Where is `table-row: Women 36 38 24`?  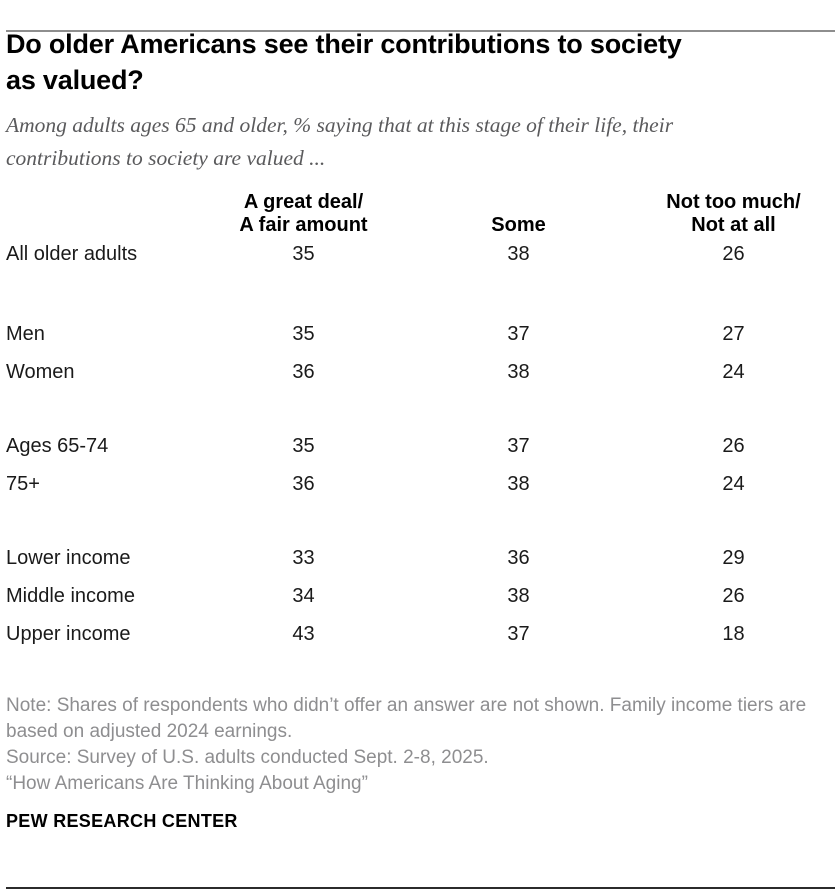 table-row: Women 36 38 24 is located at coordinates (420, 380).